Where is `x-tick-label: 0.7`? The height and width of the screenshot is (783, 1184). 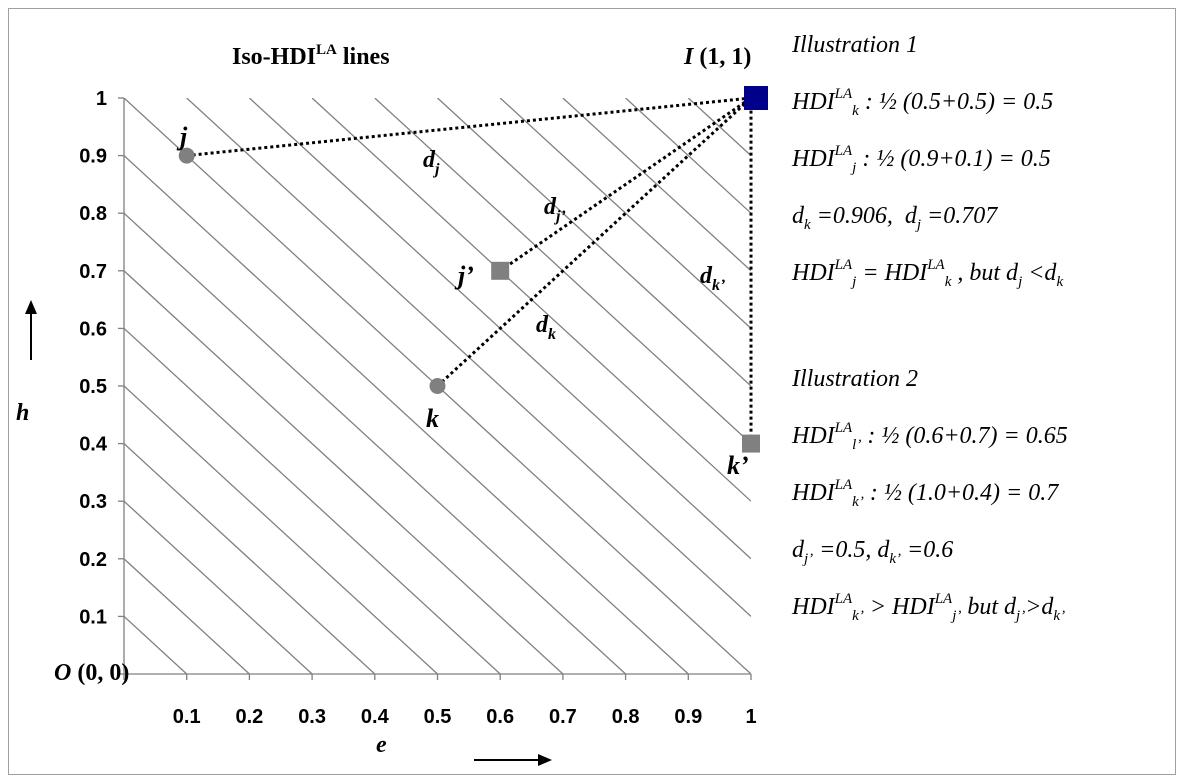
x-tick-label: 0.7 is located at coordinates (563, 717).